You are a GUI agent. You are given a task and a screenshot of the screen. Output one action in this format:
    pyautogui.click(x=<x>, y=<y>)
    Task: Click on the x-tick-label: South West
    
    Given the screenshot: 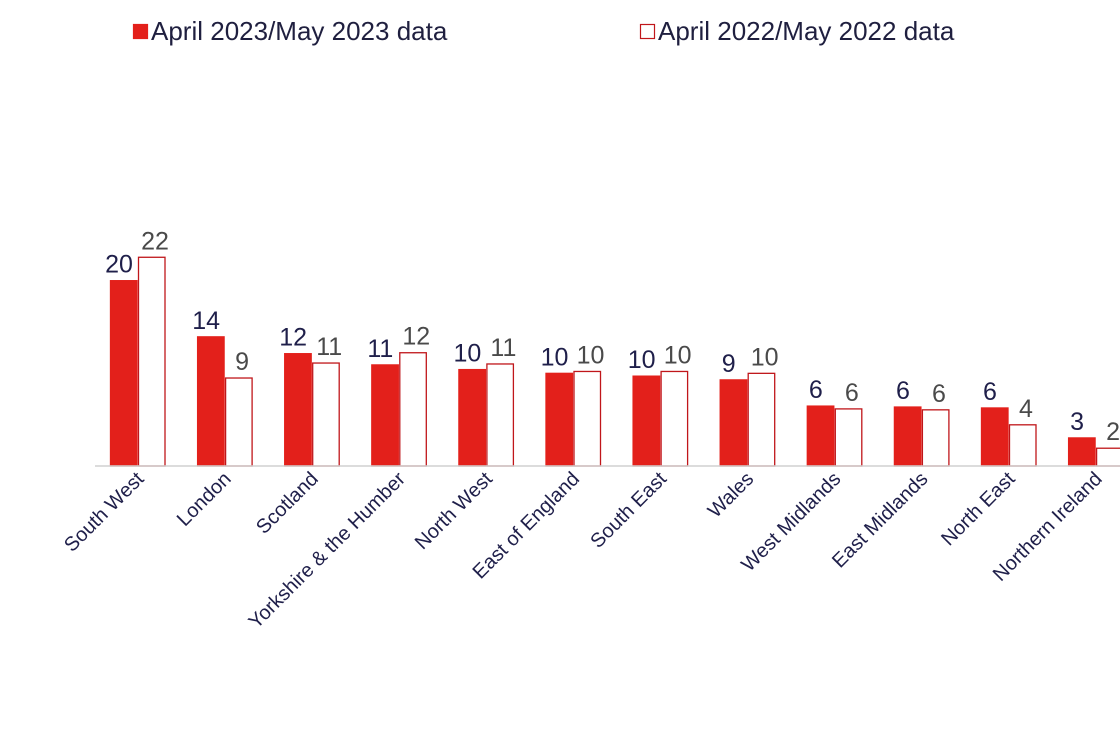 What is the action you would take?
    pyautogui.click(x=104, y=512)
    